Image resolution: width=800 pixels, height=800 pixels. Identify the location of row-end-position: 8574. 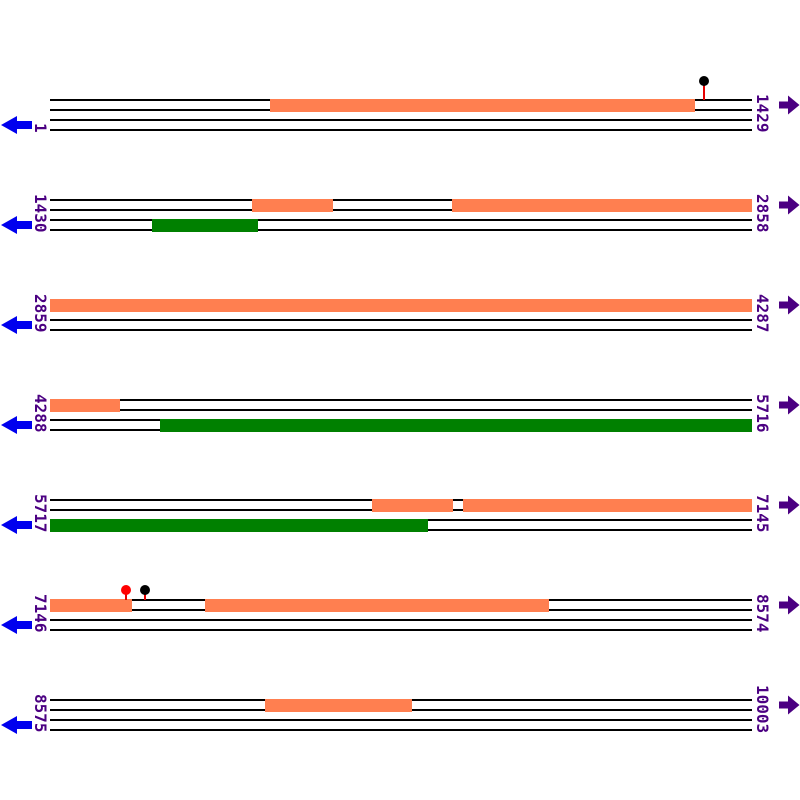
(762, 613).